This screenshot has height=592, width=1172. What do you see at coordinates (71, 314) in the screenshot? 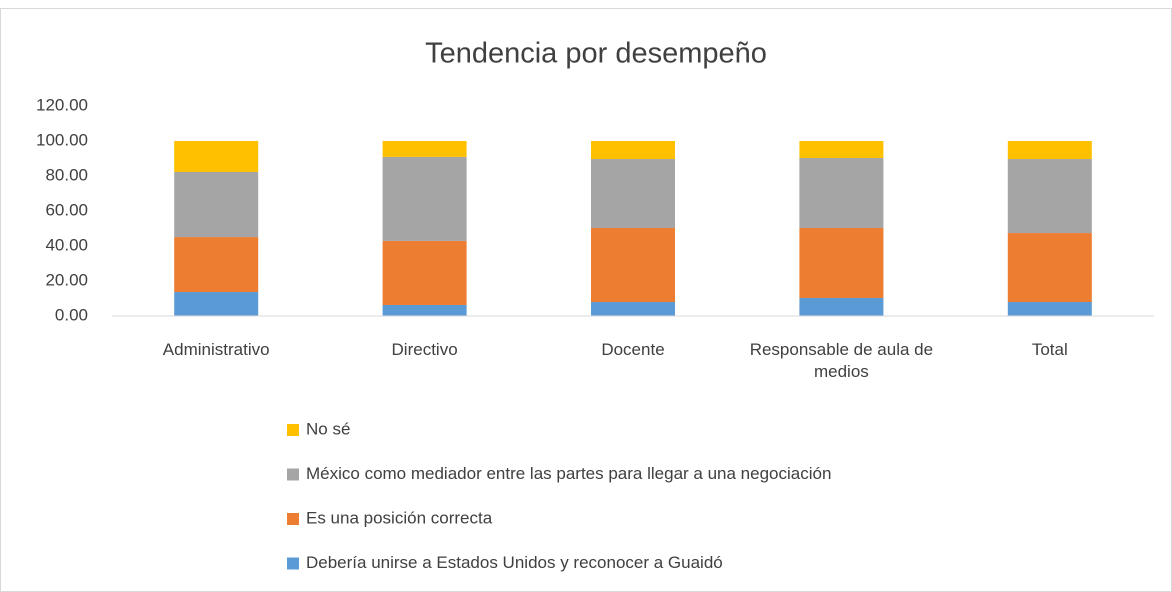
I see `y-tick-label: 0.00` at bounding box center [71, 314].